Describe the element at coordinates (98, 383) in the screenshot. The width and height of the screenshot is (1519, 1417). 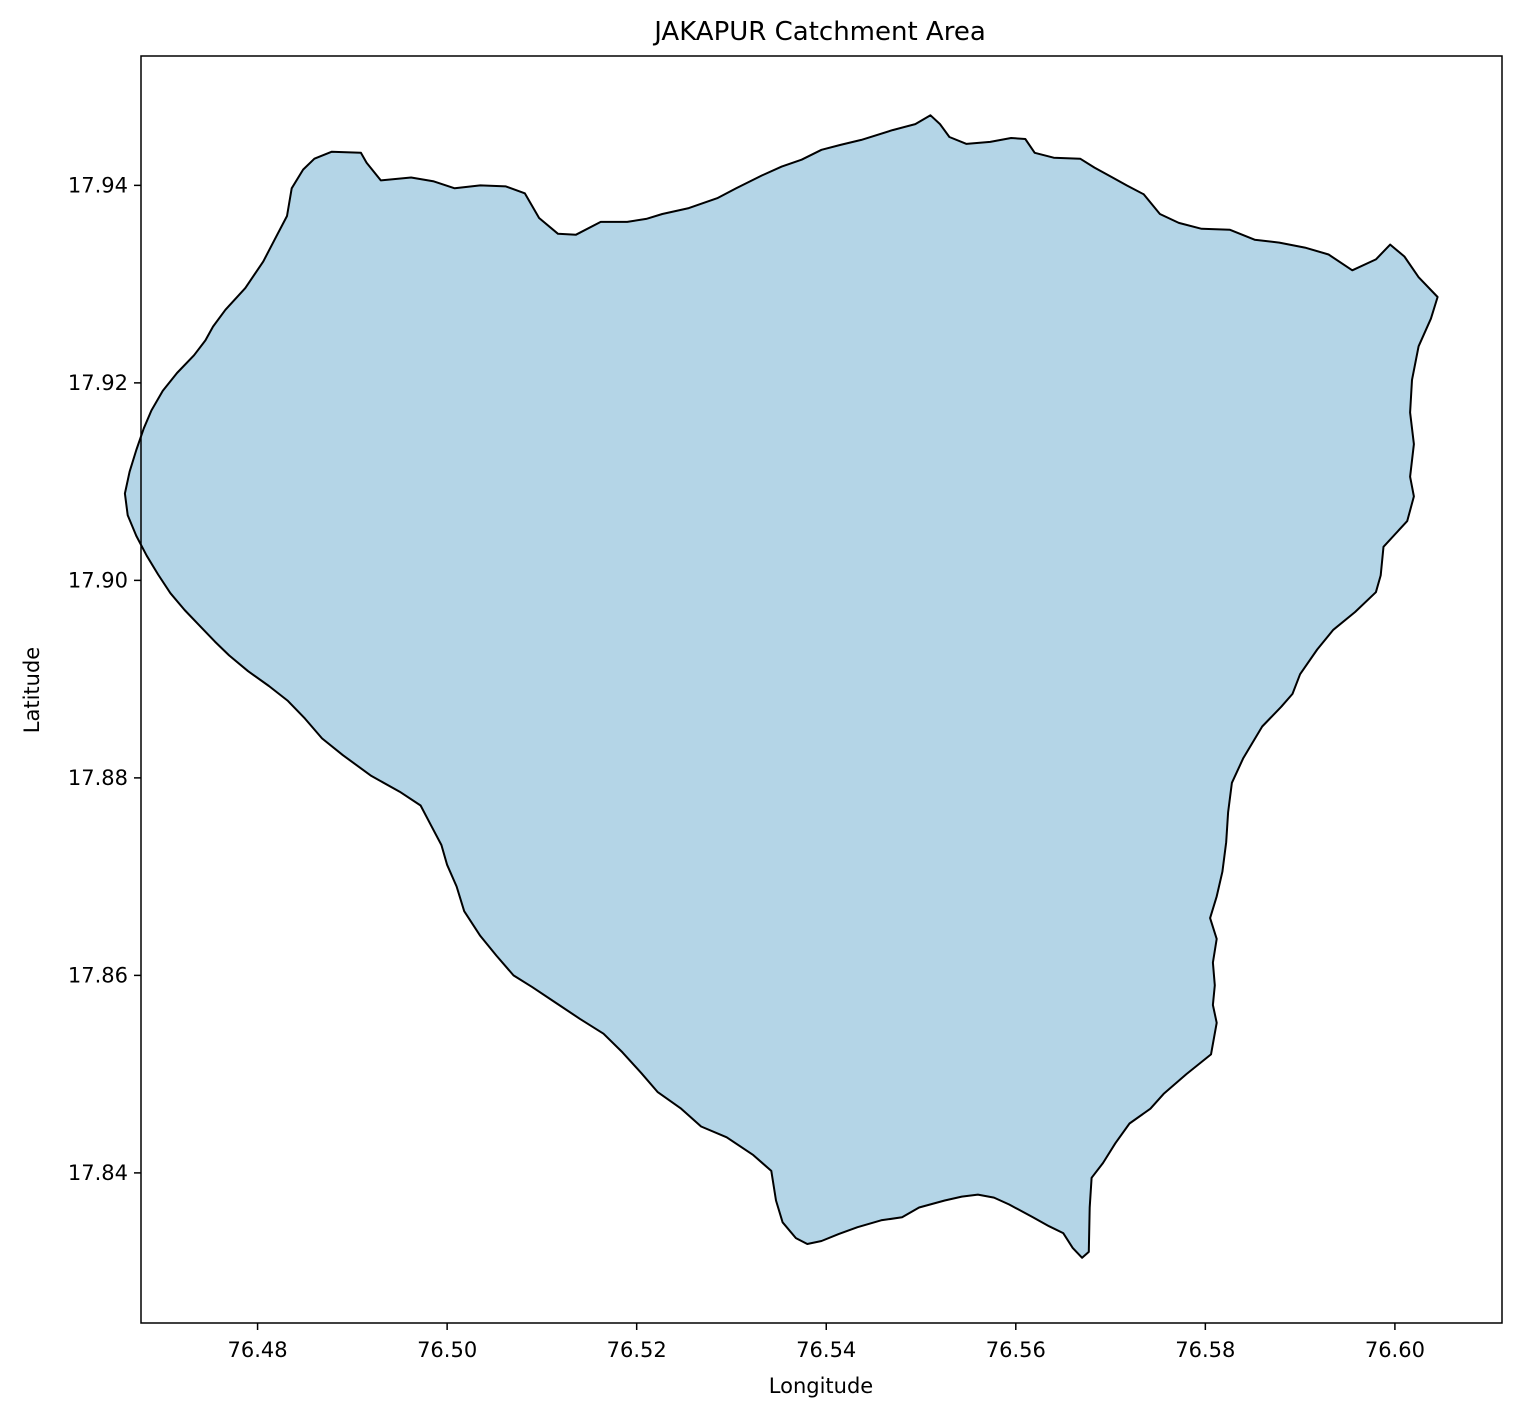
I see `y-tick-label: 17.92` at that location.